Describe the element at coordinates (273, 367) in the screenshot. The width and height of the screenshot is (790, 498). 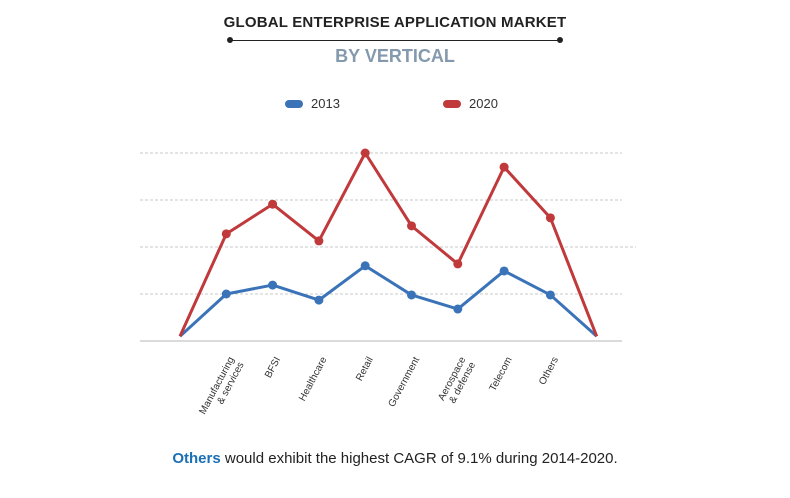
I see `x-tick-label: BFSI` at that location.